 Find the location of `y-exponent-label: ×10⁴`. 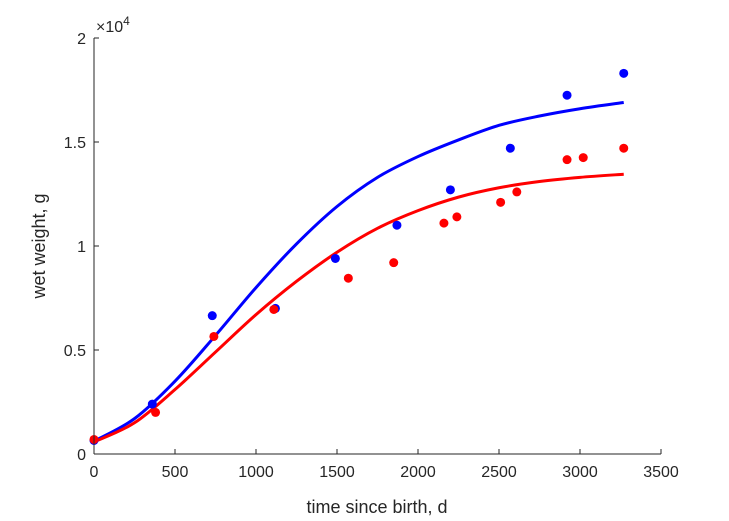

y-exponent-label: ×10⁴ is located at coordinates (113, 25).